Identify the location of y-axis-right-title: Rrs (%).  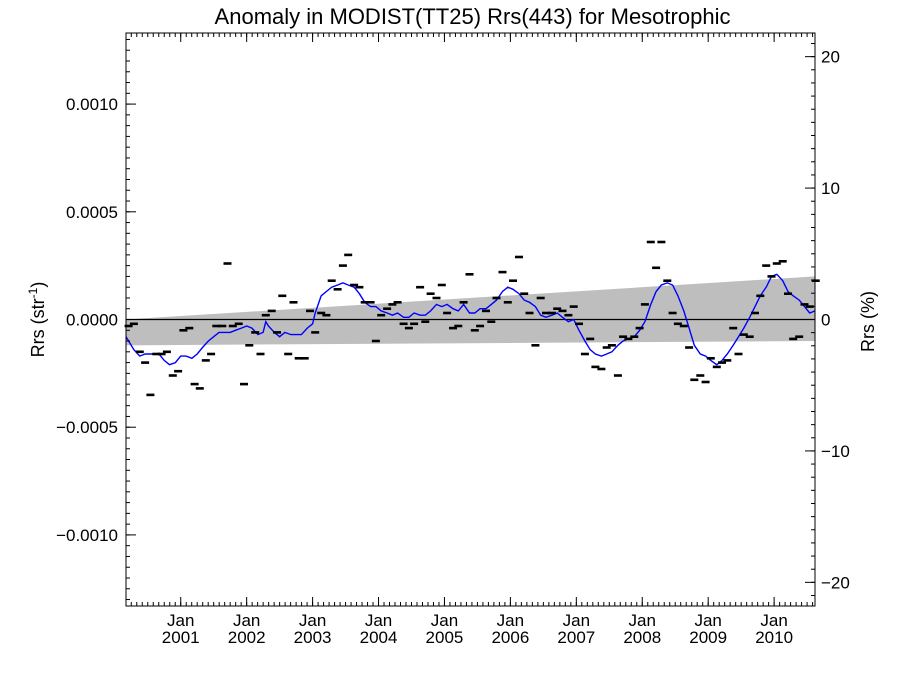
(868, 321).